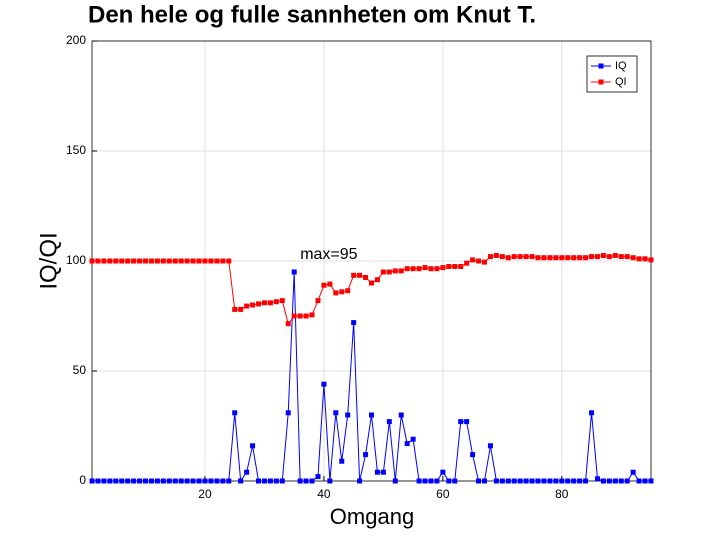 This screenshot has width=720, height=540. What do you see at coordinates (372, 516) in the screenshot?
I see `x-axis-label: Omgang` at bounding box center [372, 516].